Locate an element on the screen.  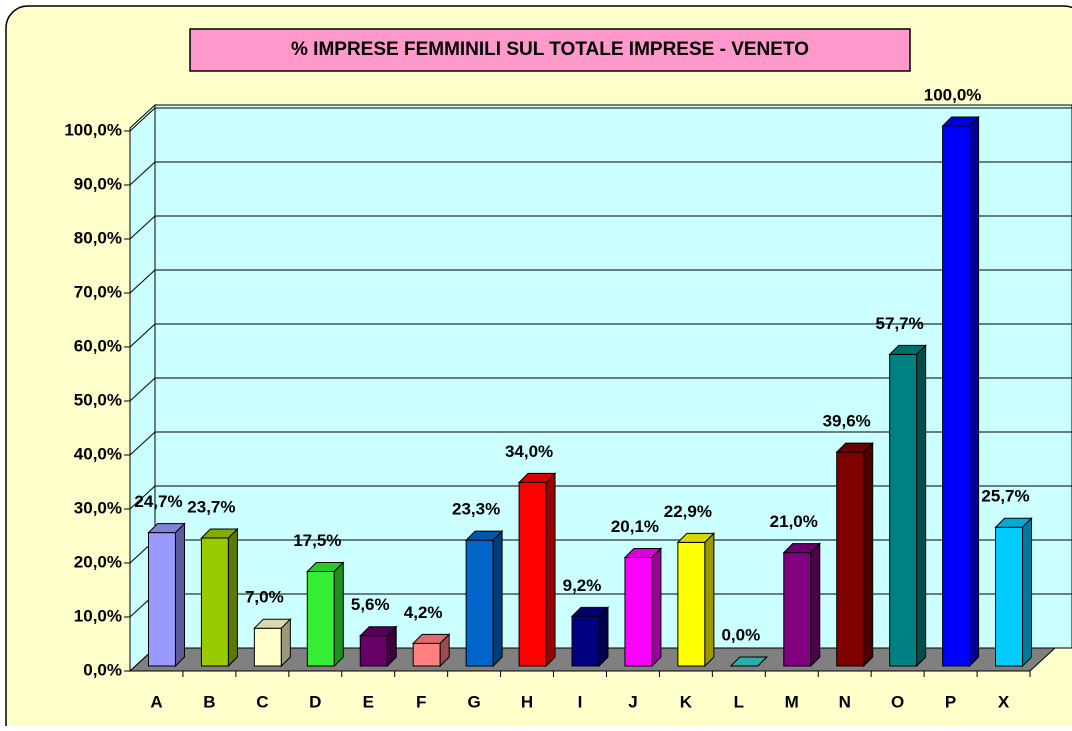
title-box is located at coordinates (550, 50).